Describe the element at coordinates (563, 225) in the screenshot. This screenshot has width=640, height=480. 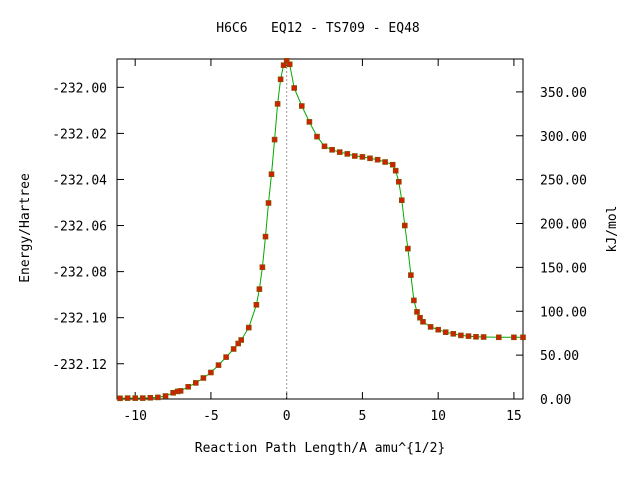
I see `y2-tick-label: 200.00` at that location.